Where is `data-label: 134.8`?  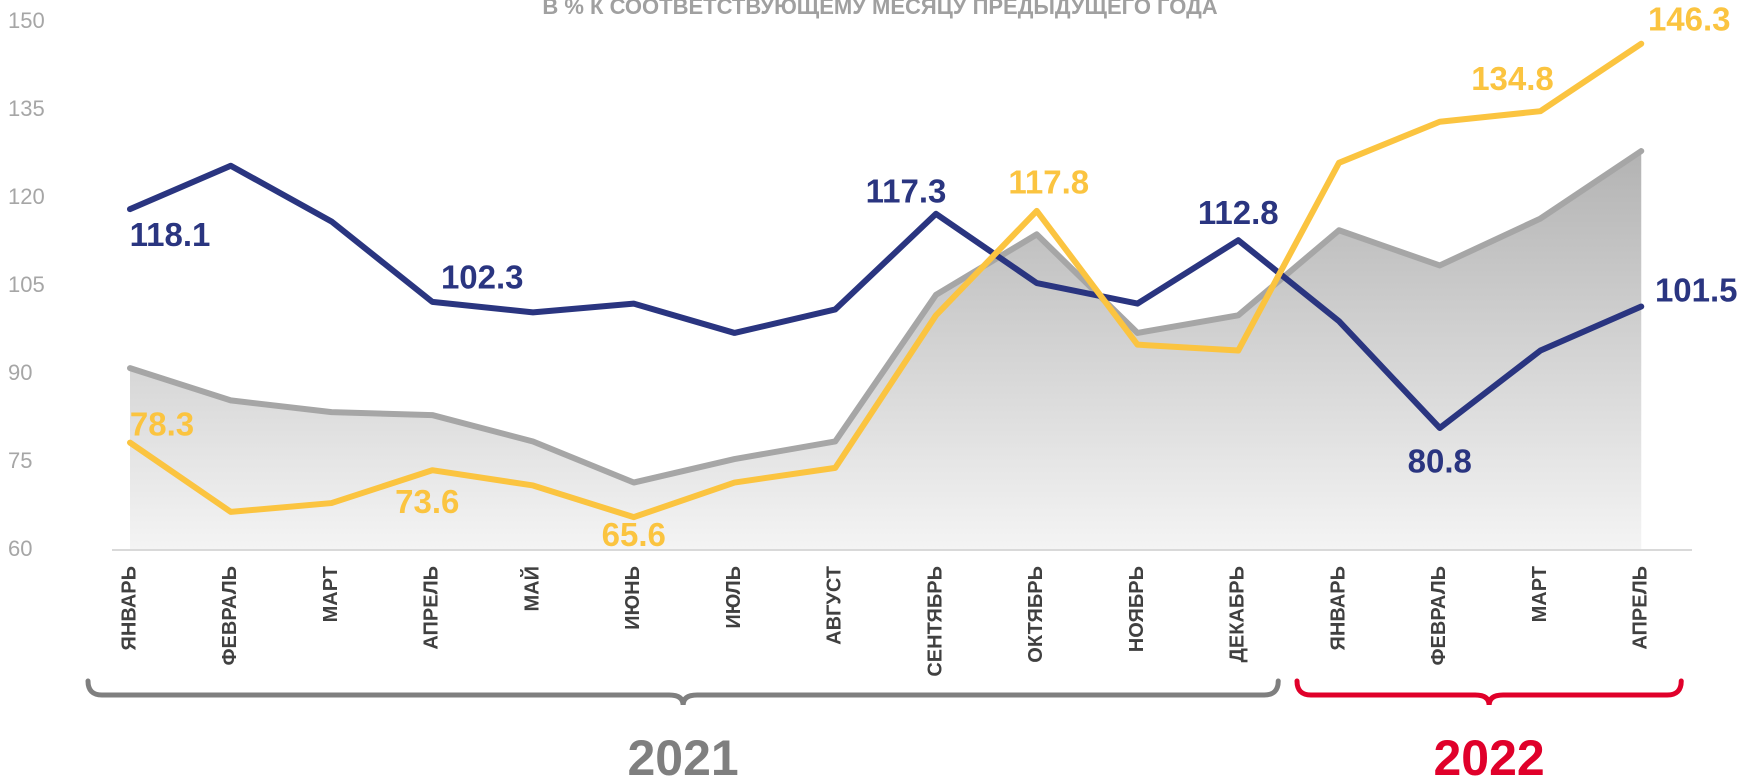 data-label: 134.8 is located at coordinates (1512, 78).